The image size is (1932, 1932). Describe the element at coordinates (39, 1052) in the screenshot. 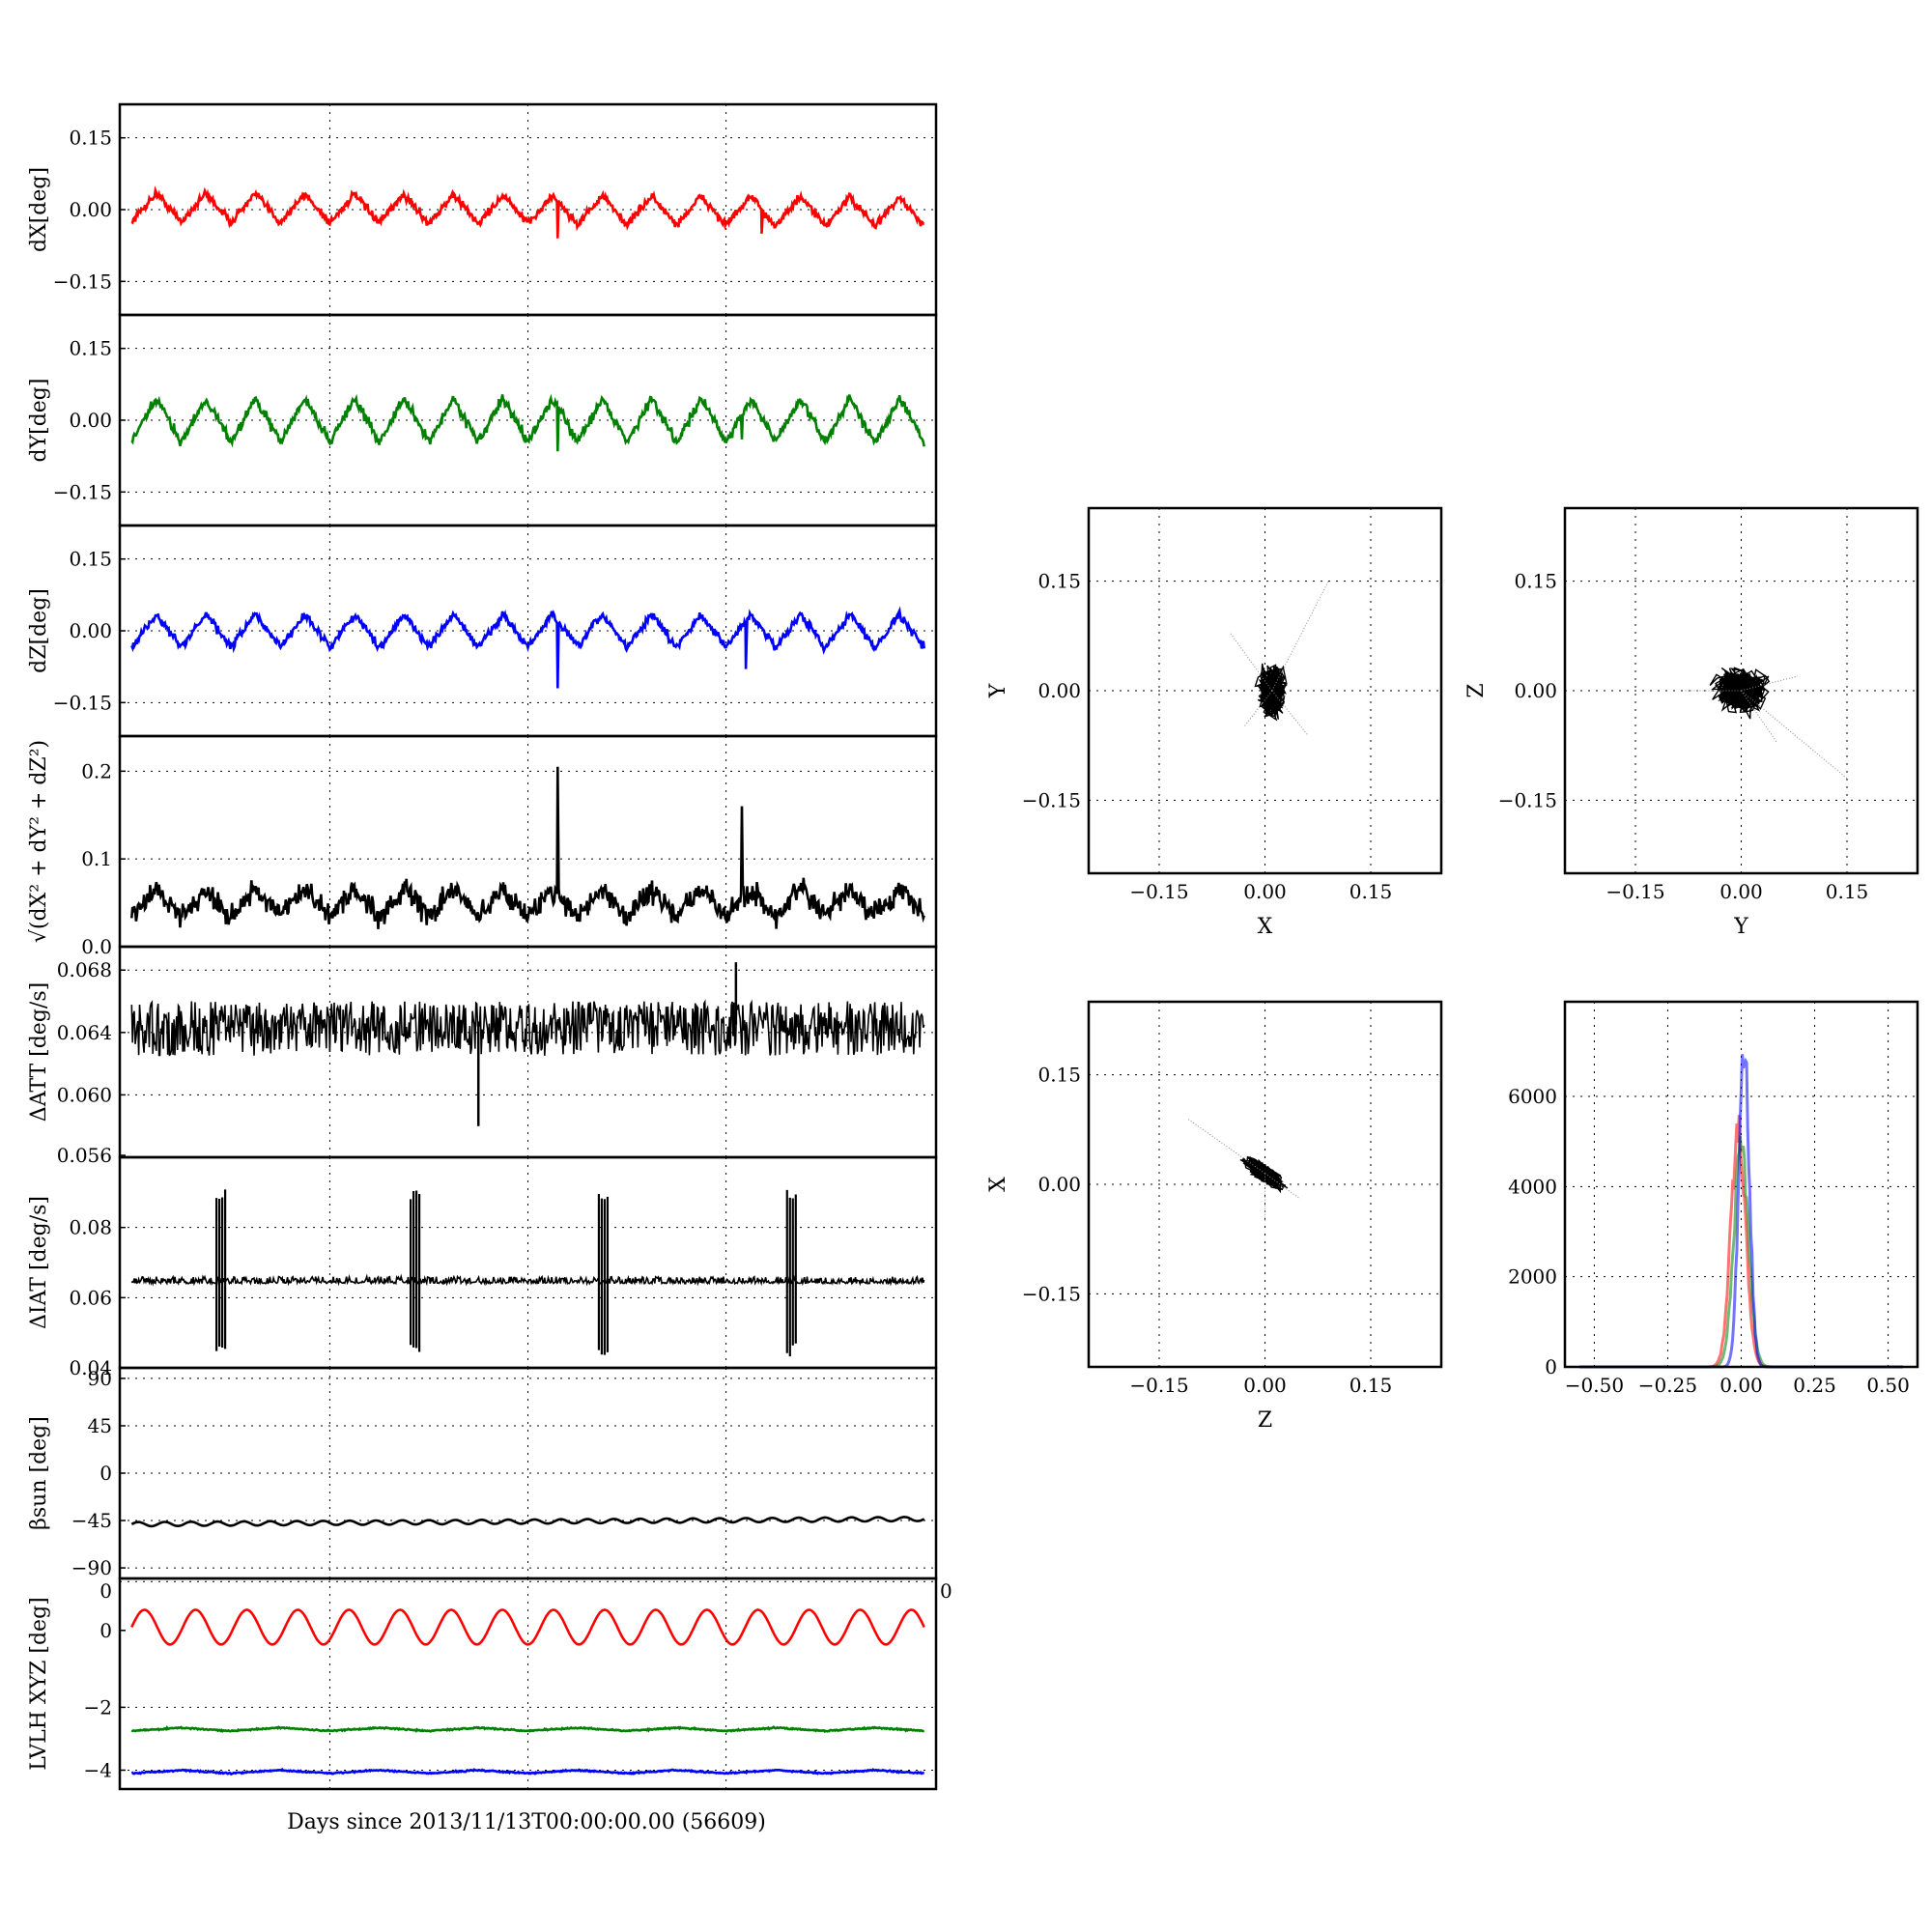

I see `ylabel: ΔATT [deg/s]` at that location.